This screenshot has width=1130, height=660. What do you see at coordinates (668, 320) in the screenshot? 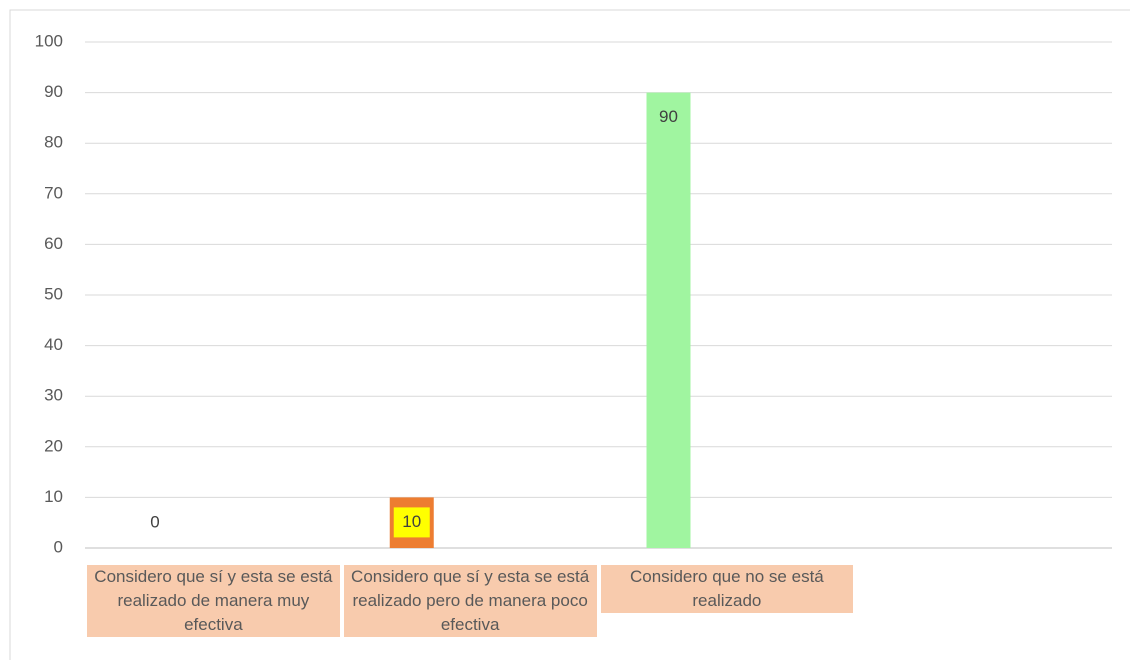
I see `bar` at bounding box center [668, 320].